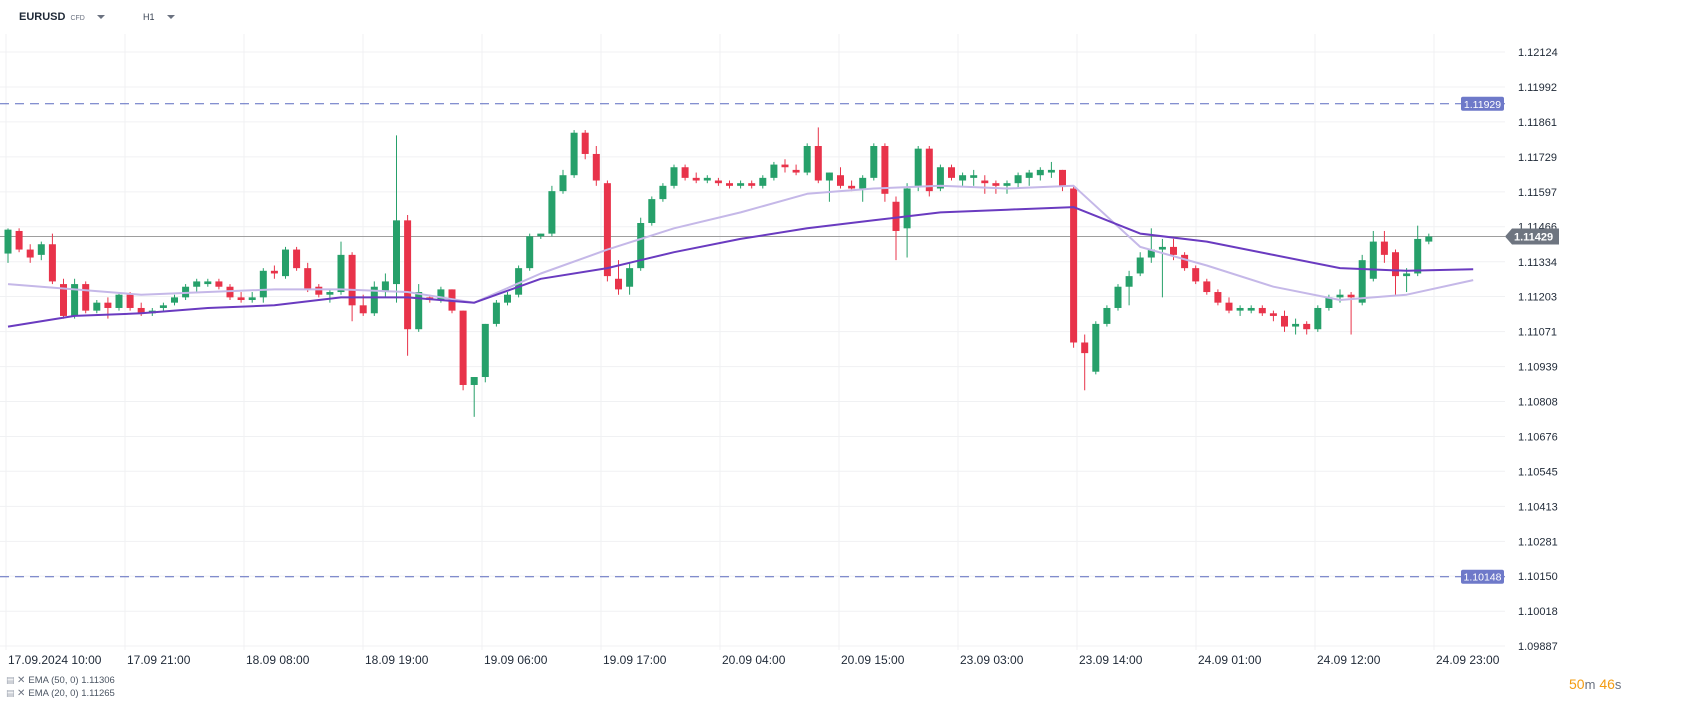  I want to click on countdown-minutes: 50, so click(1577, 684).